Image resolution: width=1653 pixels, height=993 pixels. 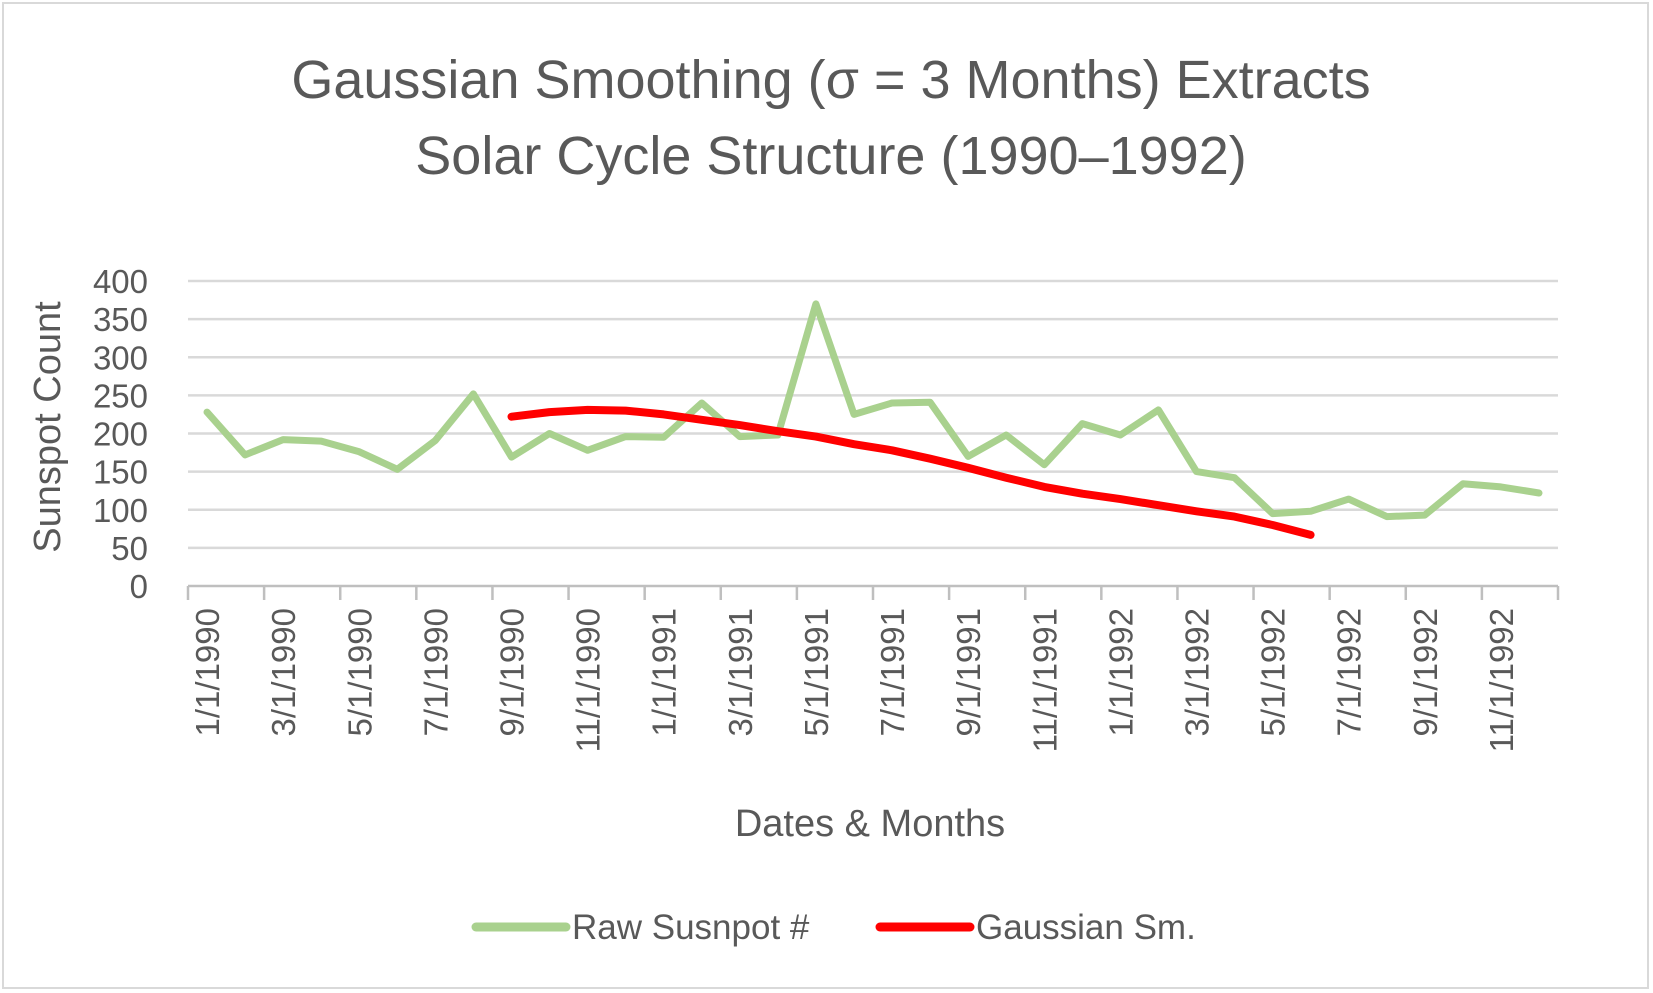 What do you see at coordinates (1349, 672) in the screenshot?
I see `x-tick-label: 7/1/1992` at bounding box center [1349, 672].